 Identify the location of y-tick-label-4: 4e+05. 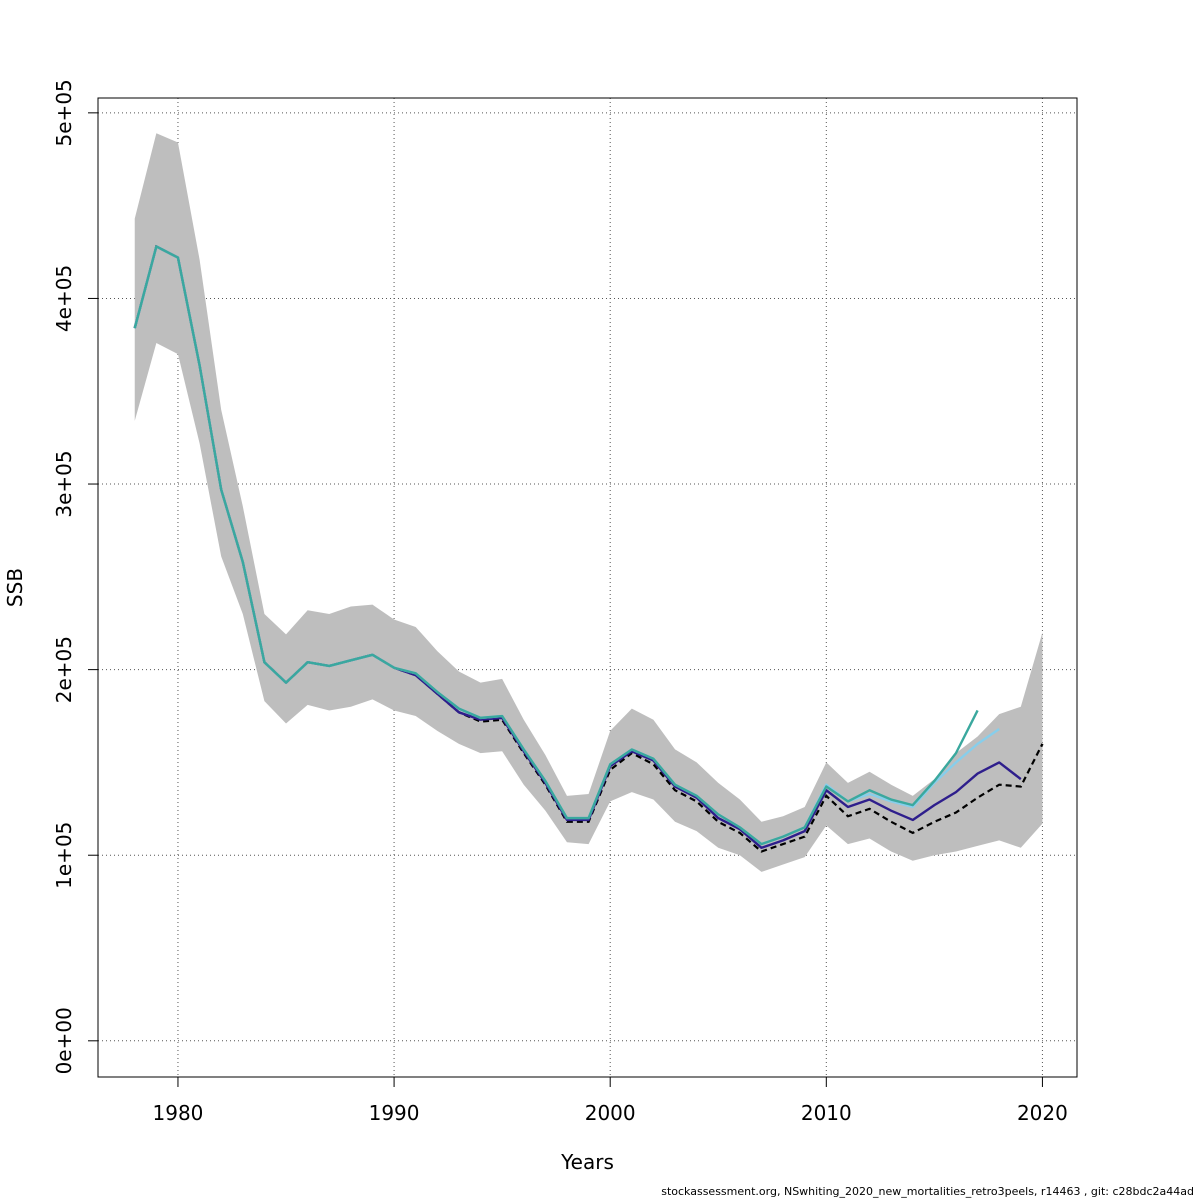
(64, 298).